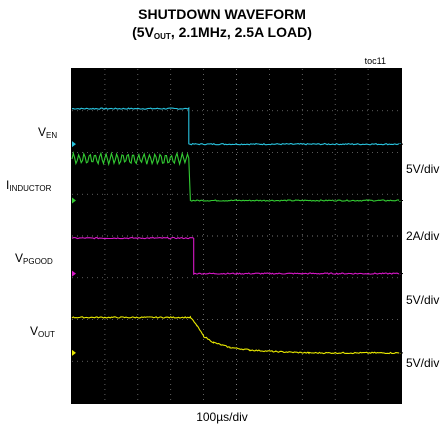 This screenshot has width=444, height=434. I want to click on label-vpgood: VPGOOD, so click(34, 258).